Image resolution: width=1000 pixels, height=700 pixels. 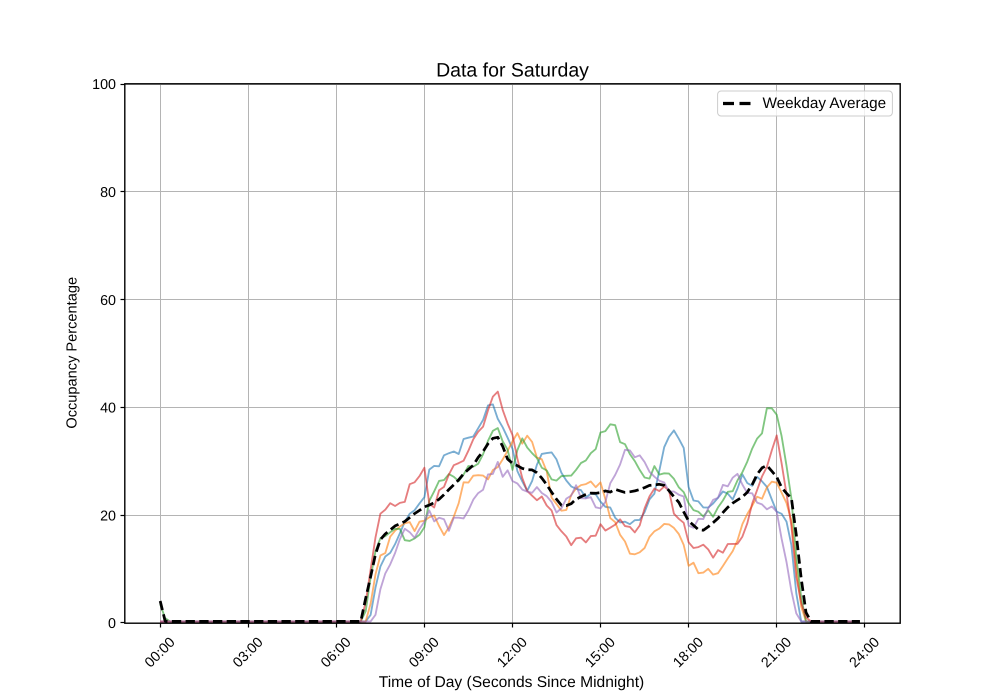 I want to click on svg-text: 40, so click(x=108, y=409).